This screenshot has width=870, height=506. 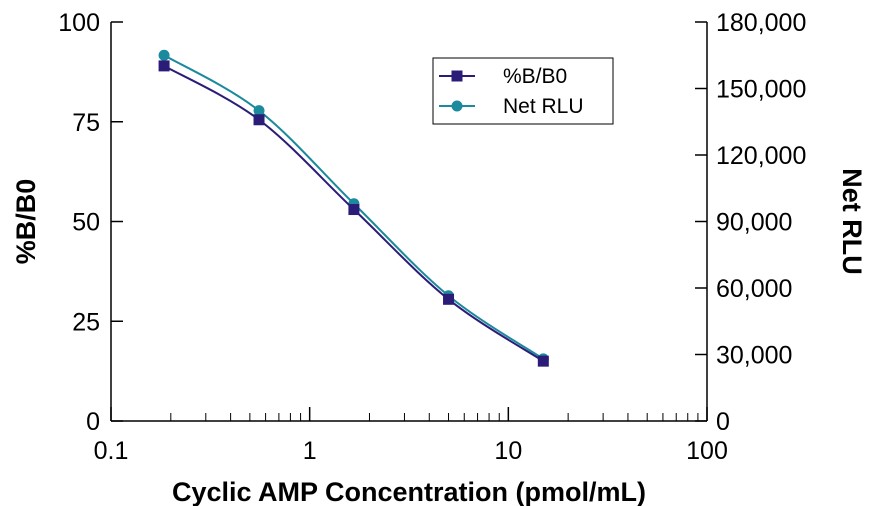 I want to click on x-axis-title: Cyclic AMP Concentration (pmol/mL), so click(x=409, y=491).